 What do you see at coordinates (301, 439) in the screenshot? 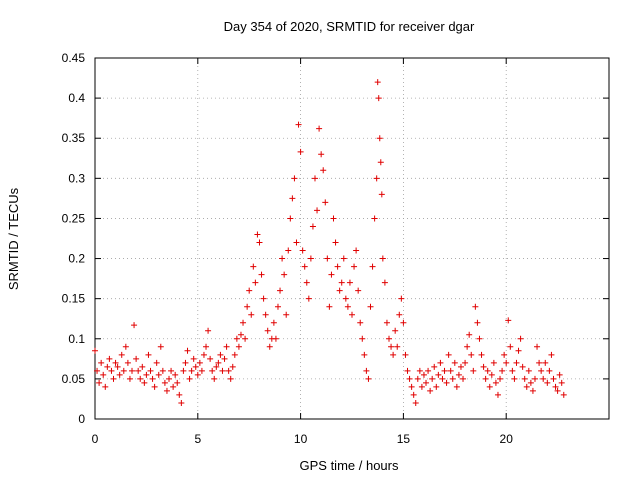
I see `x-tick-label: 10` at bounding box center [301, 439].